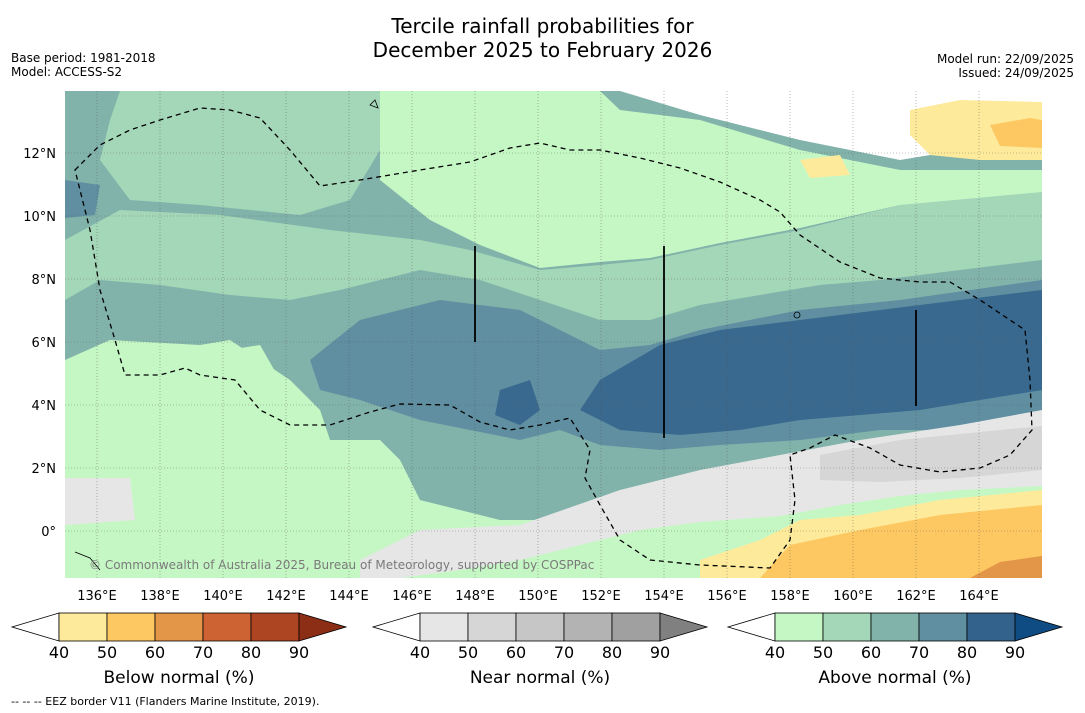 This screenshot has height=713, width=1085. What do you see at coordinates (517, 402) in the screenshot?
I see `field-above-80-patch` at bounding box center [517, 402].